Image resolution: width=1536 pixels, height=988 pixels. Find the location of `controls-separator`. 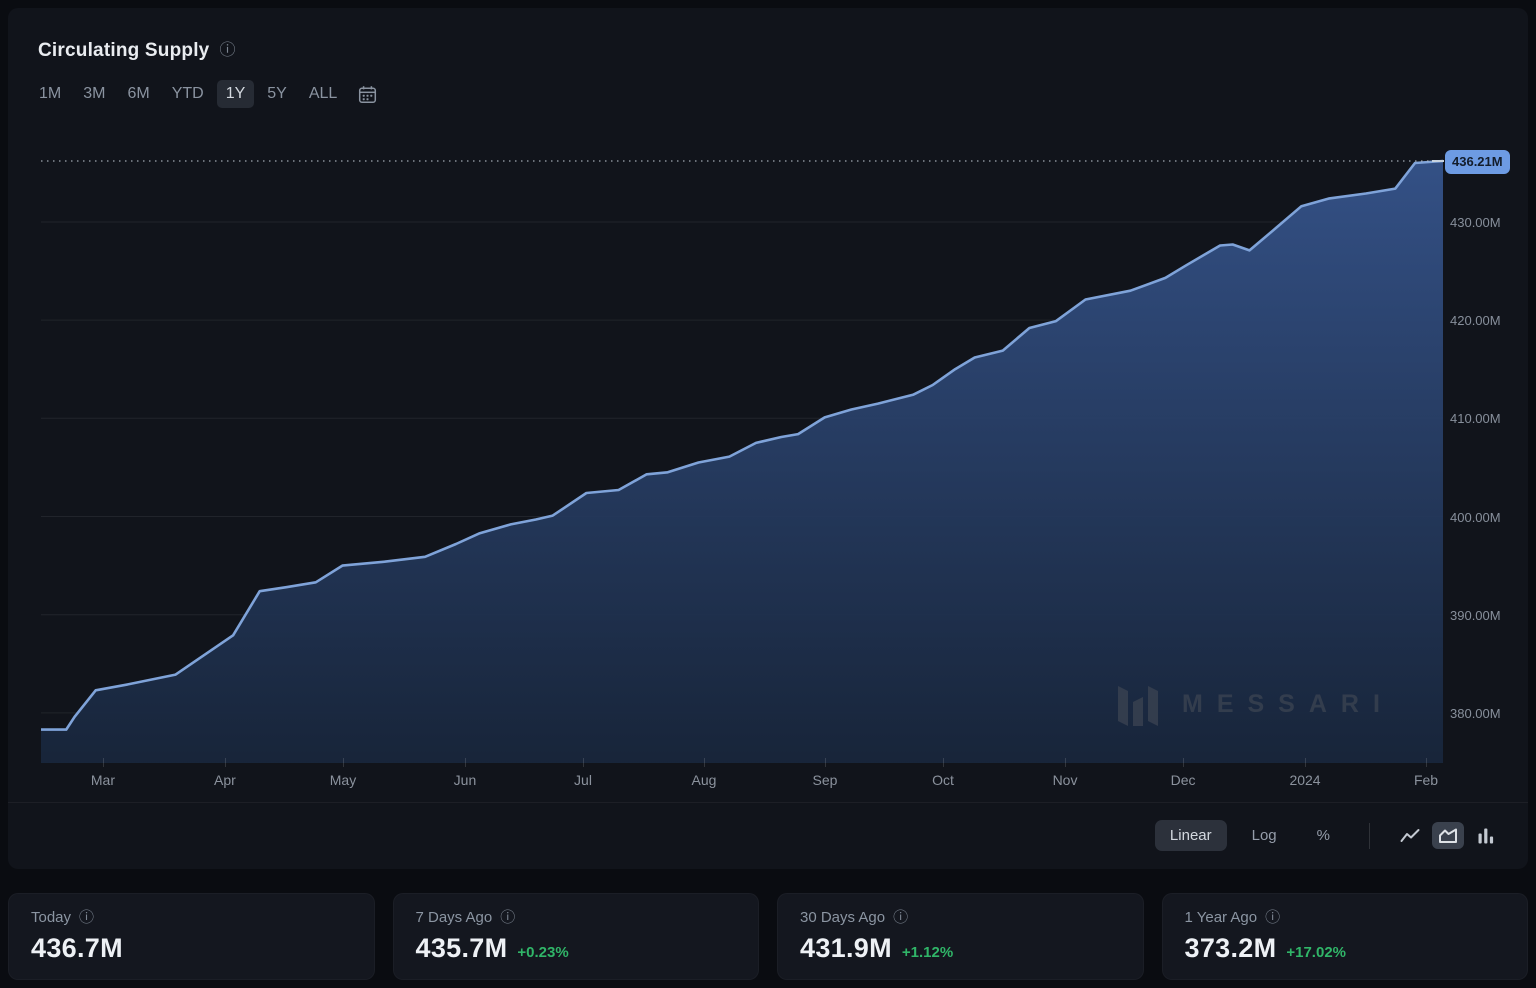

controls-separator is located at coordinates (1369, 835).